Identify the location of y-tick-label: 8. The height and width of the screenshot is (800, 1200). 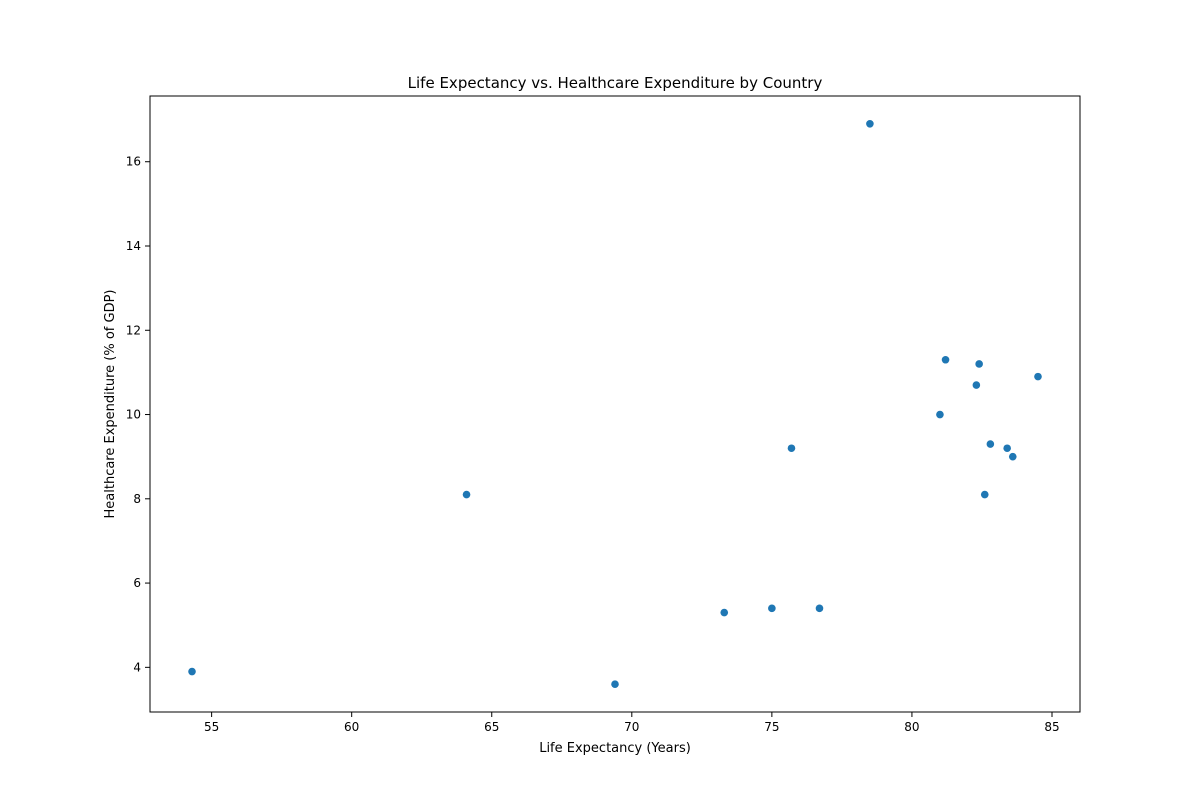
(137, 499).